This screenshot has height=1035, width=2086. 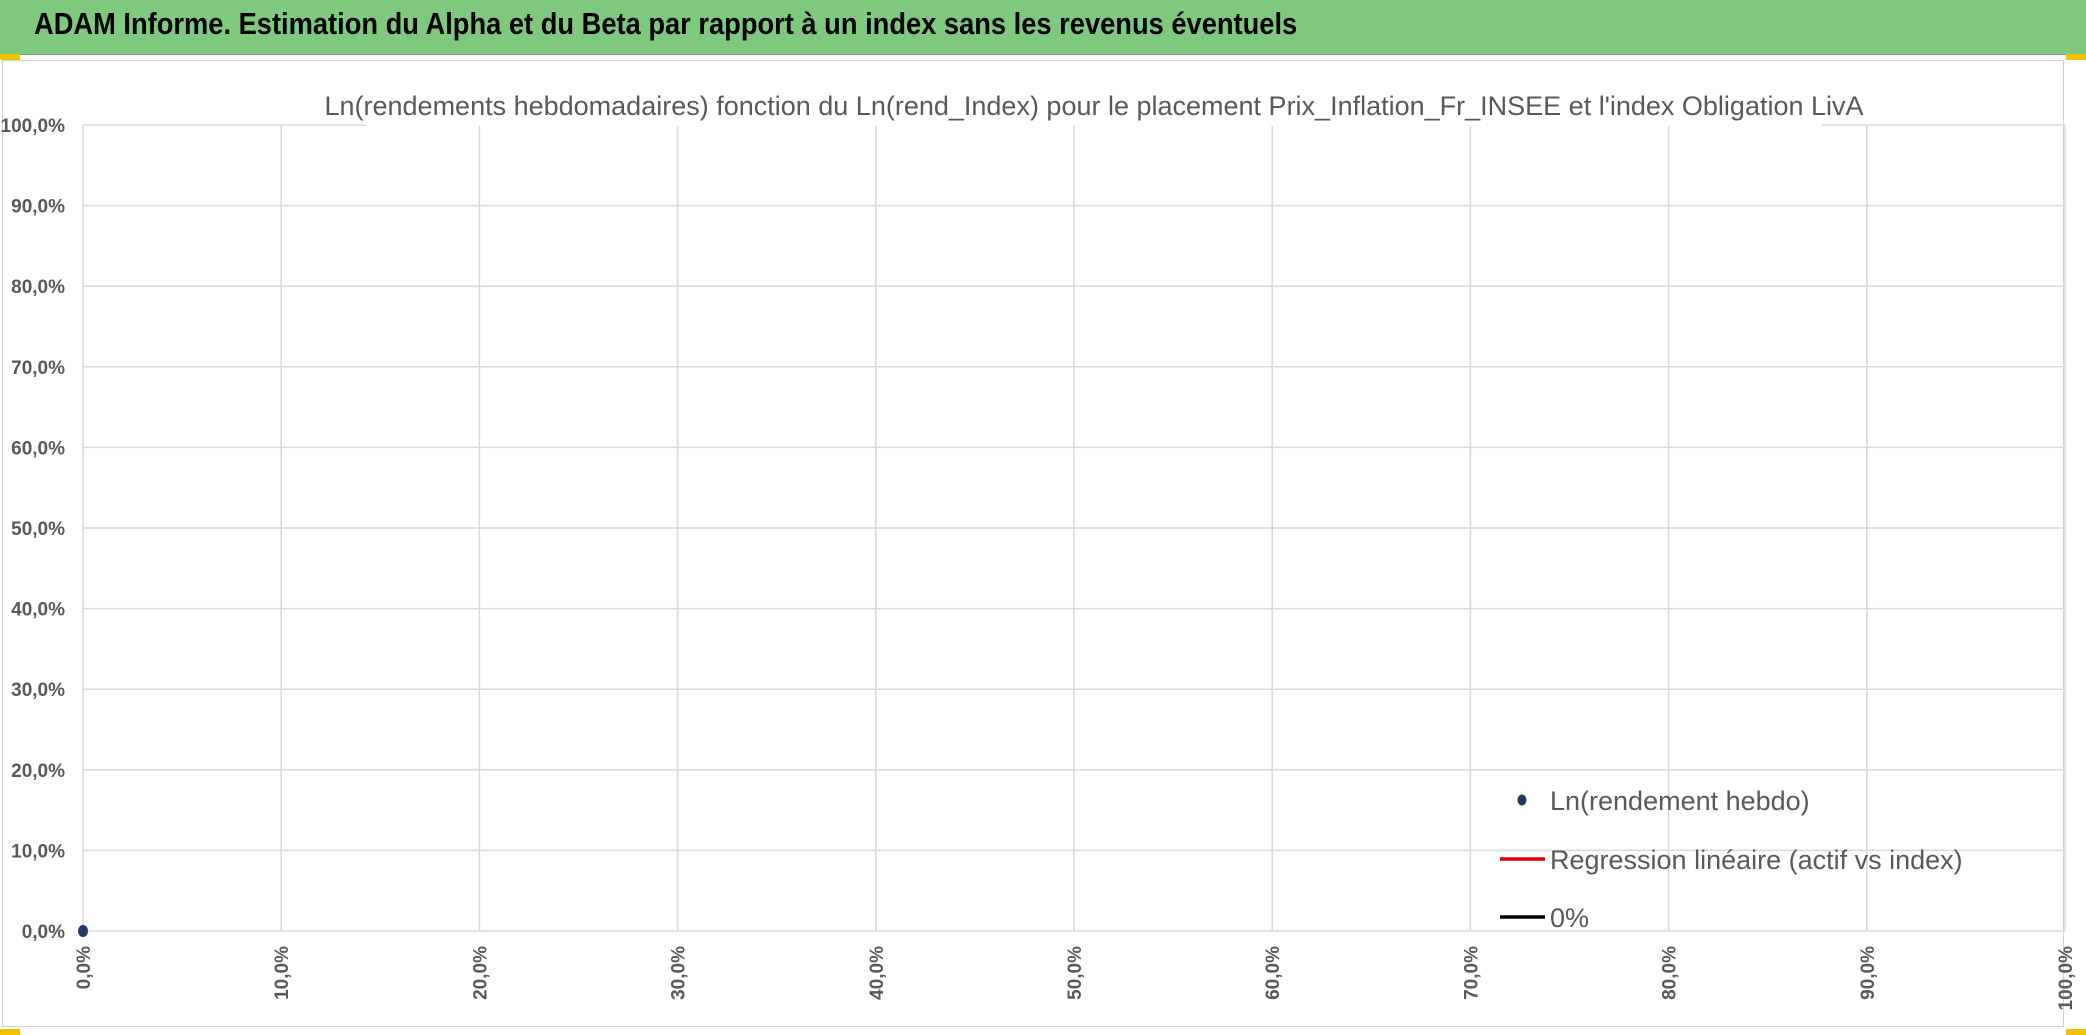 I want to click on x-tick-label: 90,0%, so click(x=1868, y=973).